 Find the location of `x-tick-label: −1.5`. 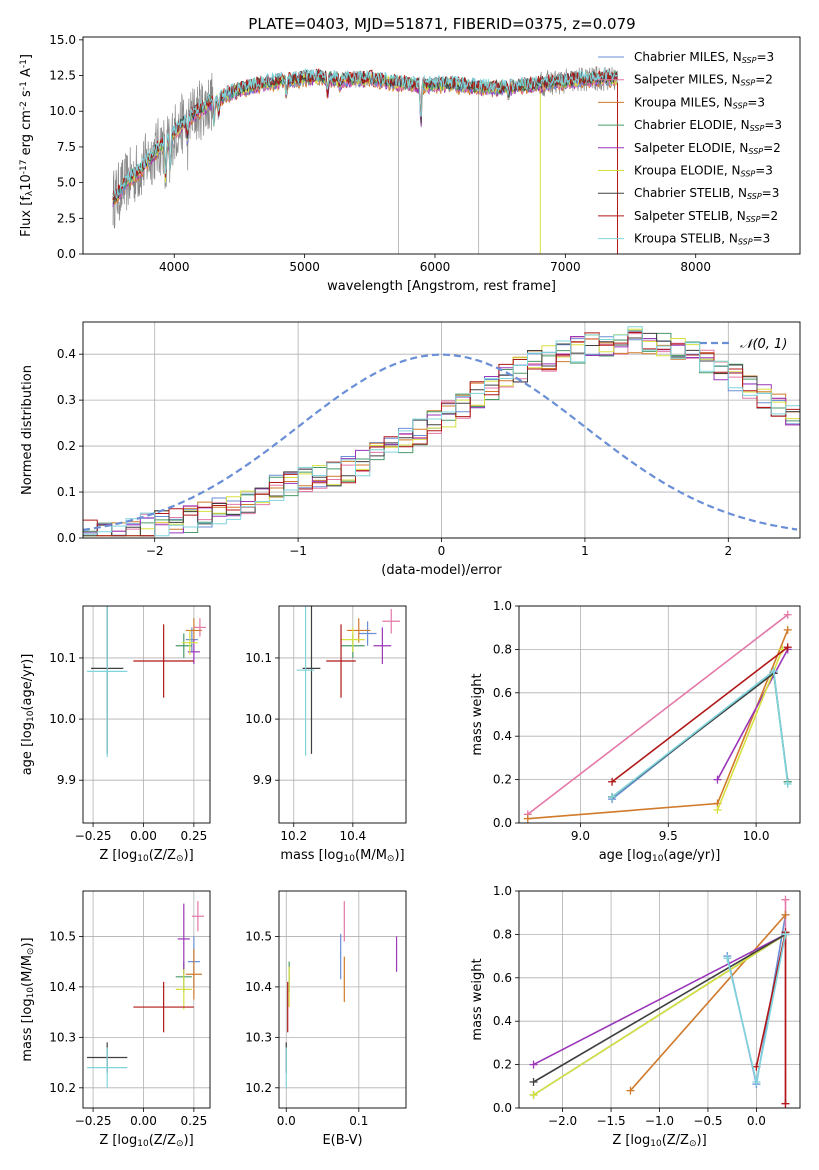

x-tick-label: −1.5 is located at coordinates (610, 1121).